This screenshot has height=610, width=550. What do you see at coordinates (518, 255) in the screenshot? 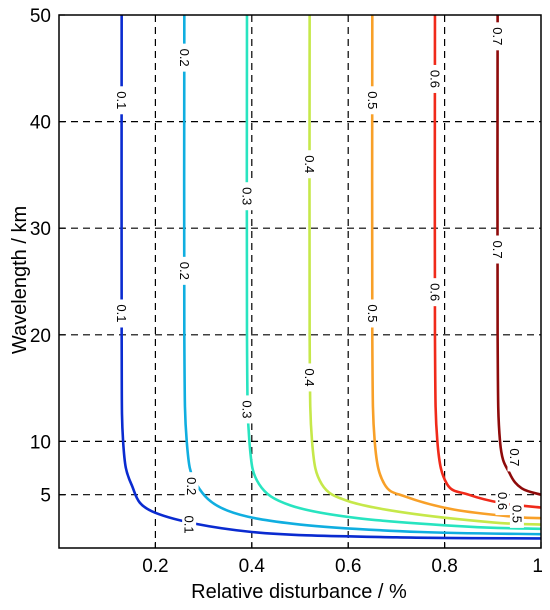
I see `contour-line-0.7` at bounding box center [518, 255].